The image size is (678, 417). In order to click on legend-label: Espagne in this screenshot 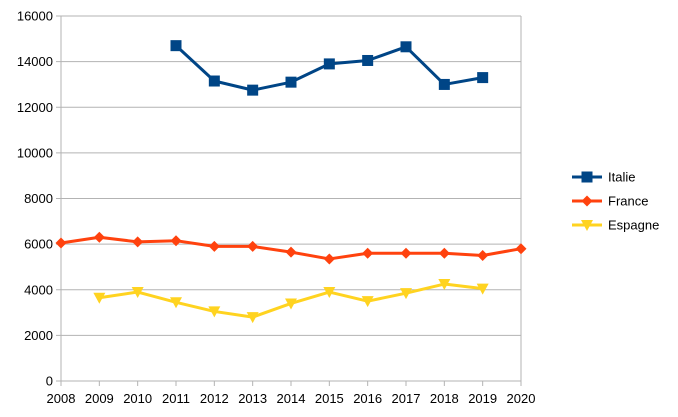, I will do `click(633, 225)`.